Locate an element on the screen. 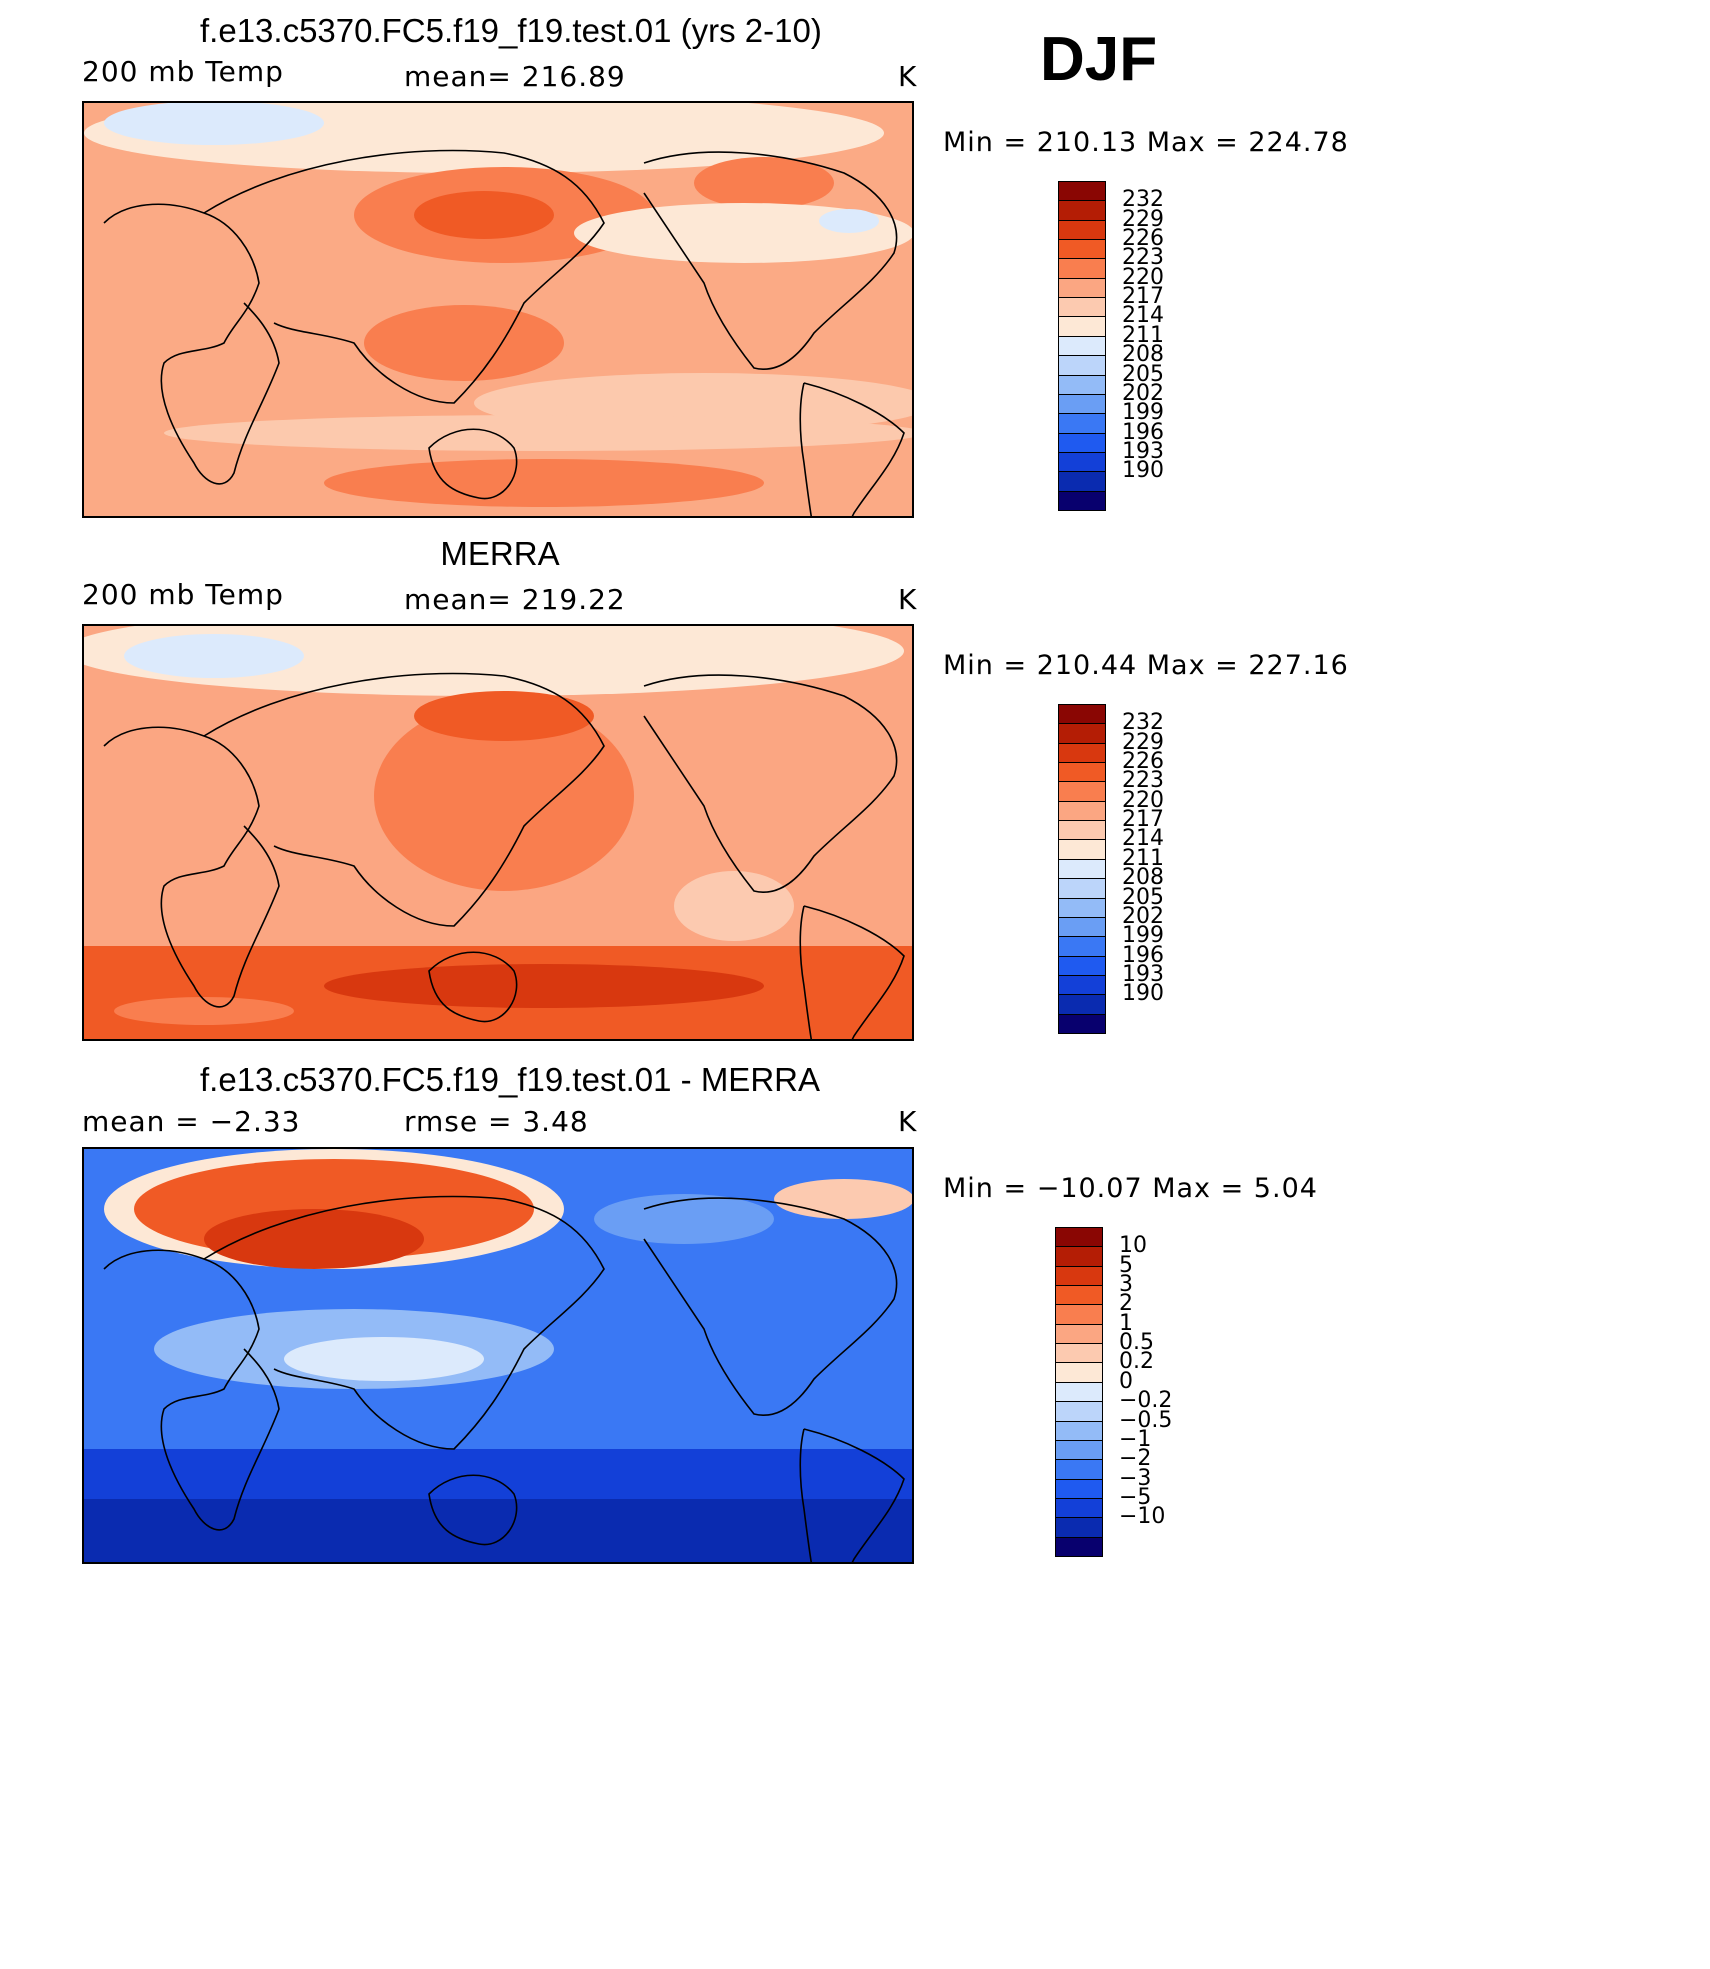 Image resolution: width=1710 pixels, height=1969 pixels. panel-2-map is located at coordinates (498, 832).